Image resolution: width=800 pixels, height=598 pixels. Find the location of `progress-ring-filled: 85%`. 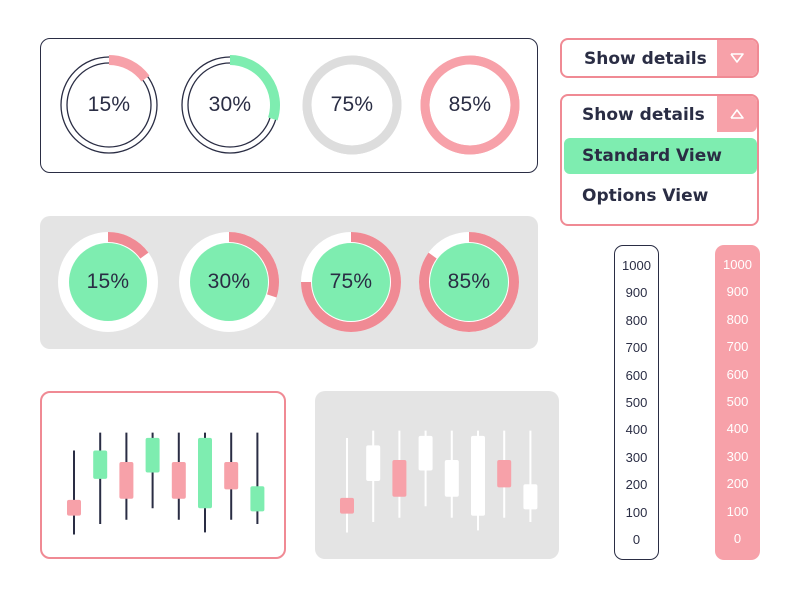

progress-ring-filled: 85% is located at coordinates (469, 282).